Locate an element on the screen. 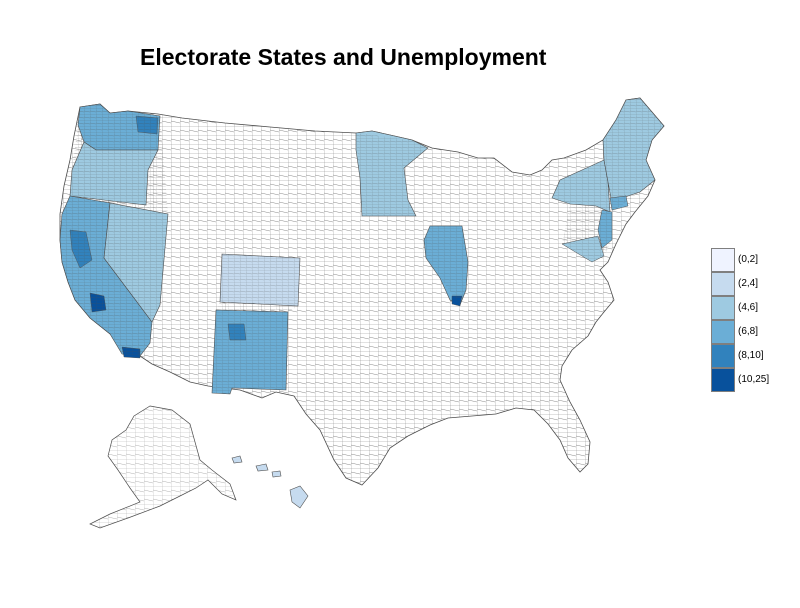  midwest-county-borders is located at coordinates (412, 219).